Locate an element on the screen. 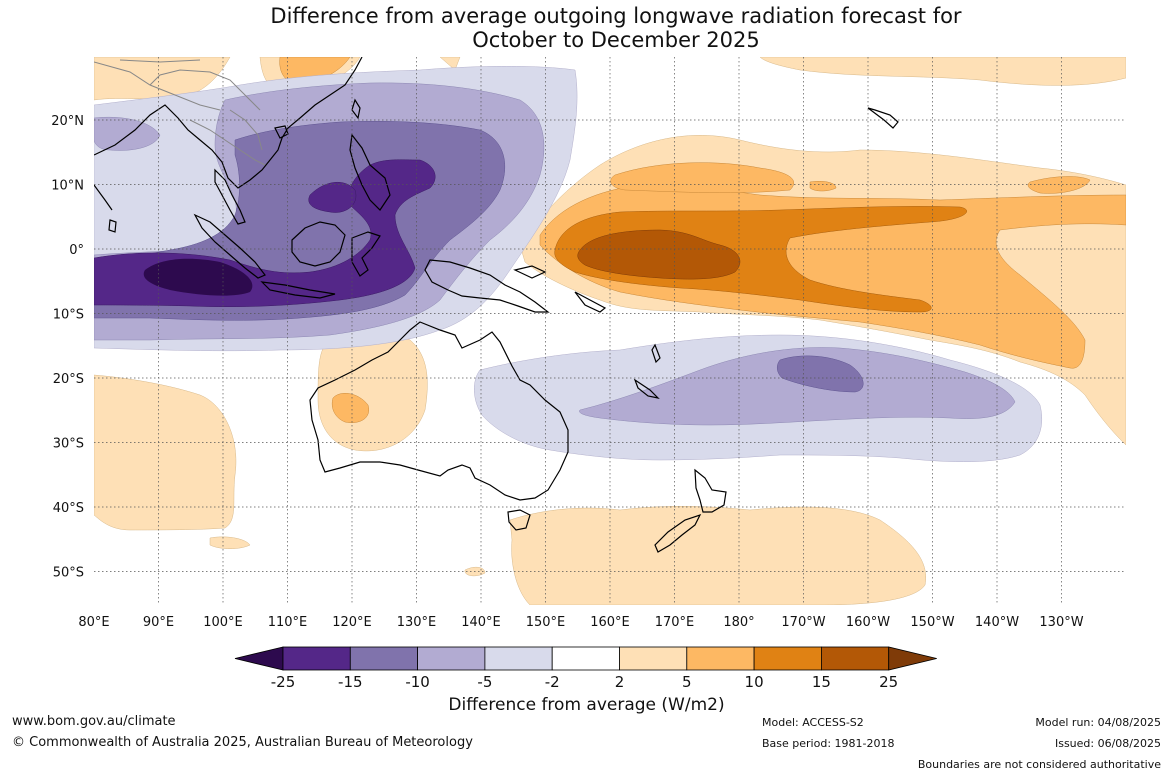 This screenshot has width=1173, height=775. taiwan-coastline is located at coordinates (356, 109).